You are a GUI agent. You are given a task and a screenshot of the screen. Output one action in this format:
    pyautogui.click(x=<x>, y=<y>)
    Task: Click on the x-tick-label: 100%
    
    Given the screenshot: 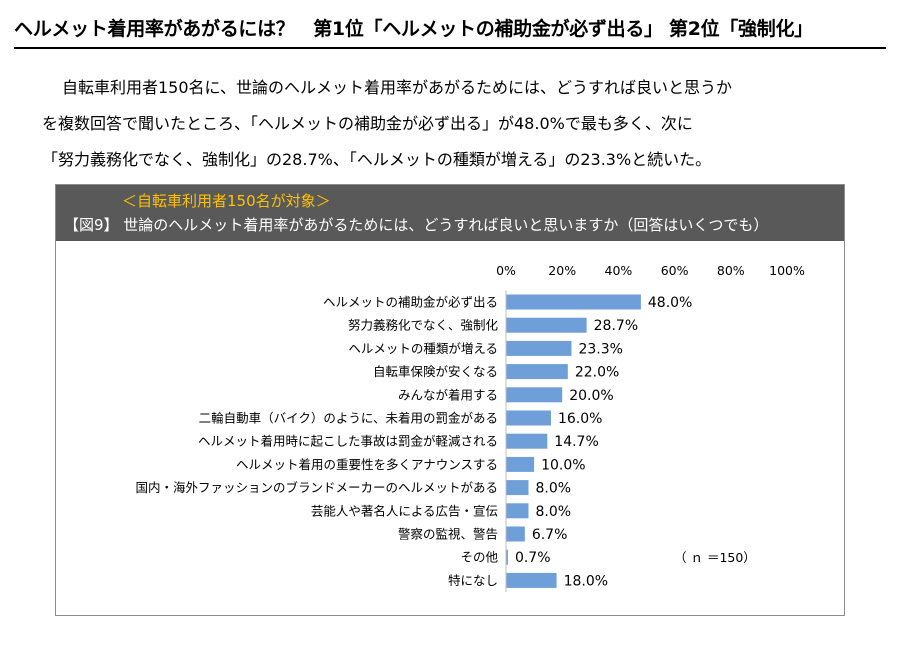 What is the action you would take?
    pyautogui.click(x=787, y=270)
    